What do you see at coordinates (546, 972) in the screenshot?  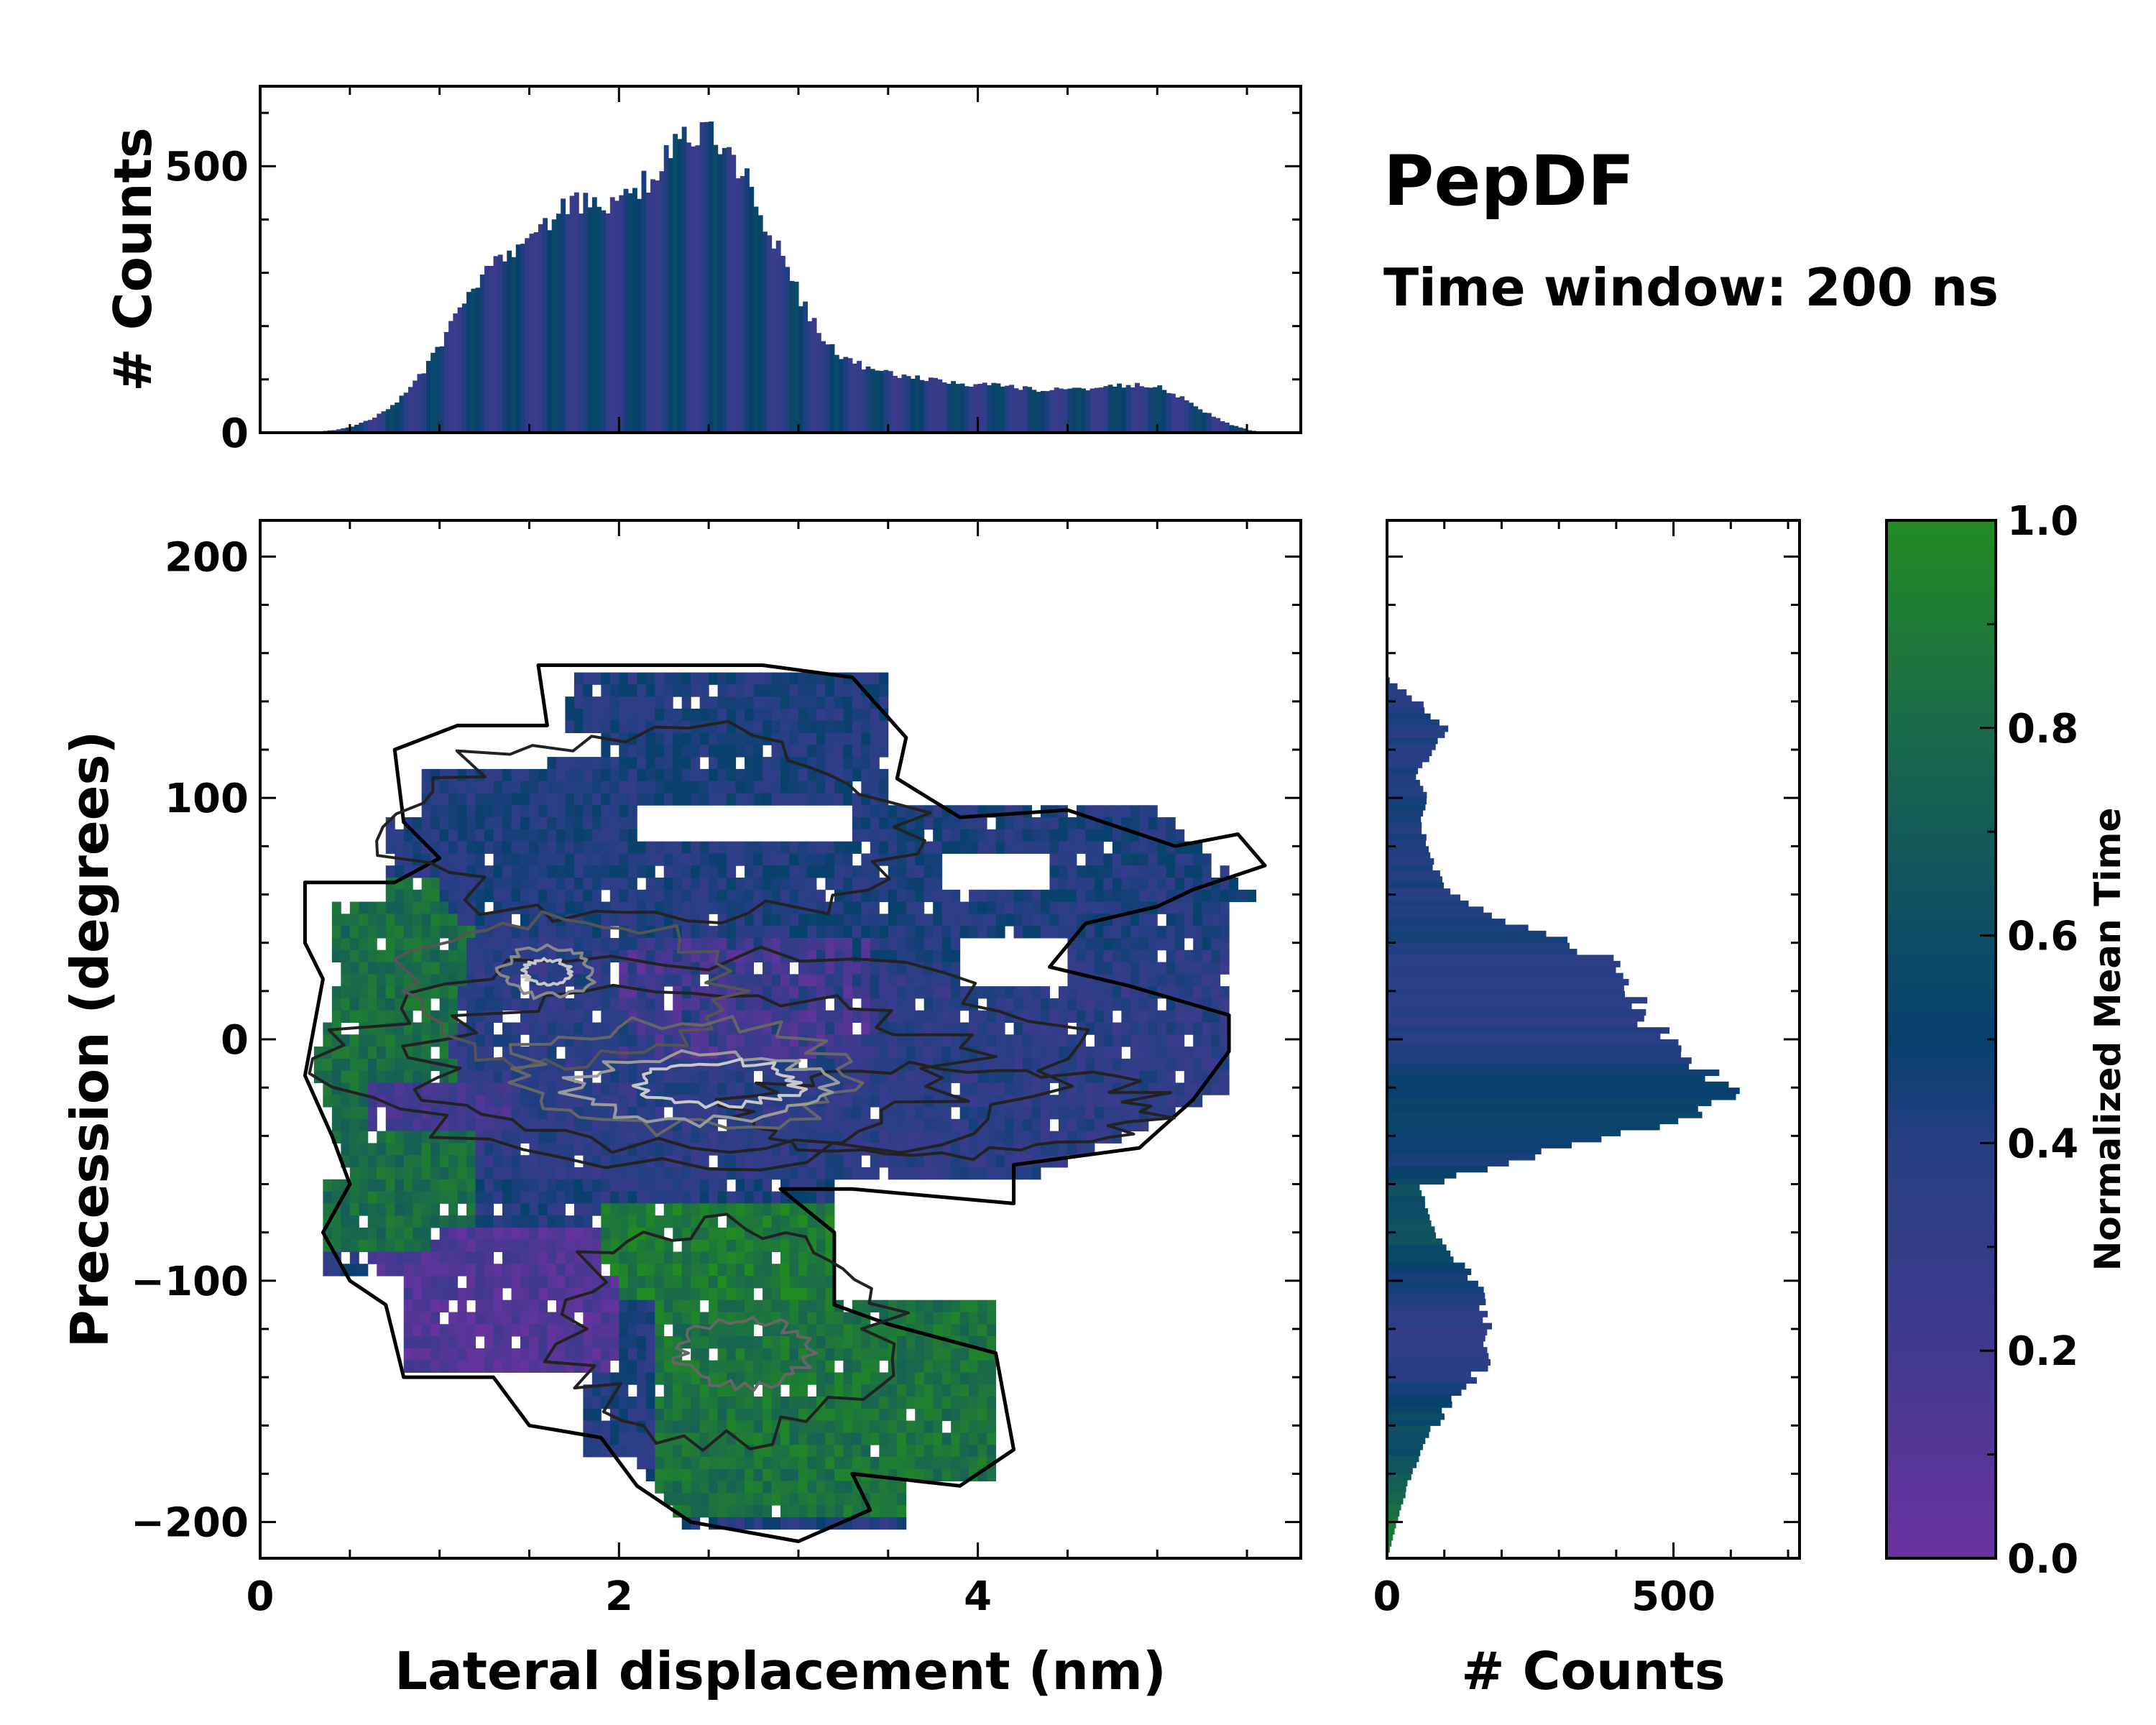 I see `density-contour` at bounding box center [546, 972].